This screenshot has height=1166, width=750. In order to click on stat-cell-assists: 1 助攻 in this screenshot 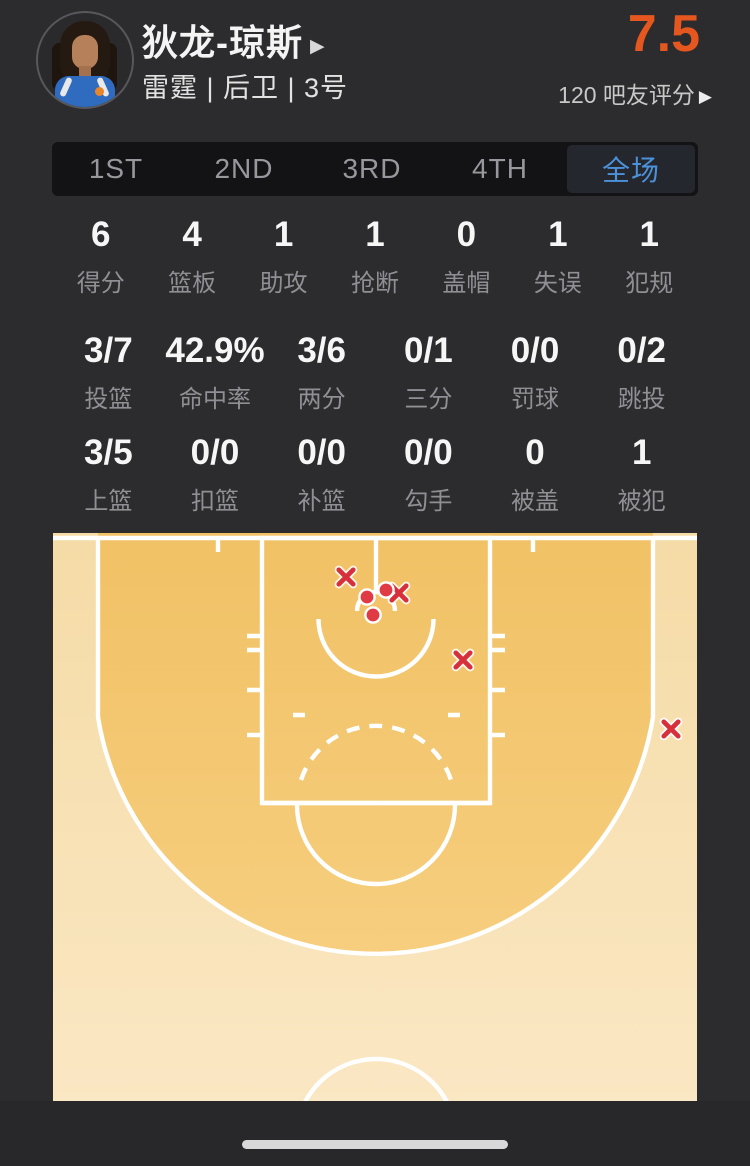, I will do `click(283, 257)`.